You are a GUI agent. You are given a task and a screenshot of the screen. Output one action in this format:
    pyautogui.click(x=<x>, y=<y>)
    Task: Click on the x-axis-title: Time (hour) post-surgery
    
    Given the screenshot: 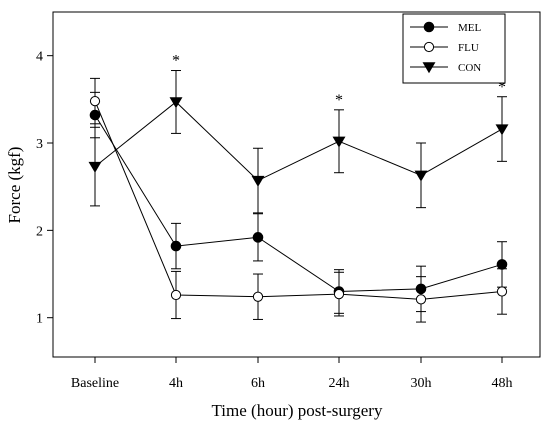 What is the action you would take?
    pyautogui.click(x=297, y=410)
    